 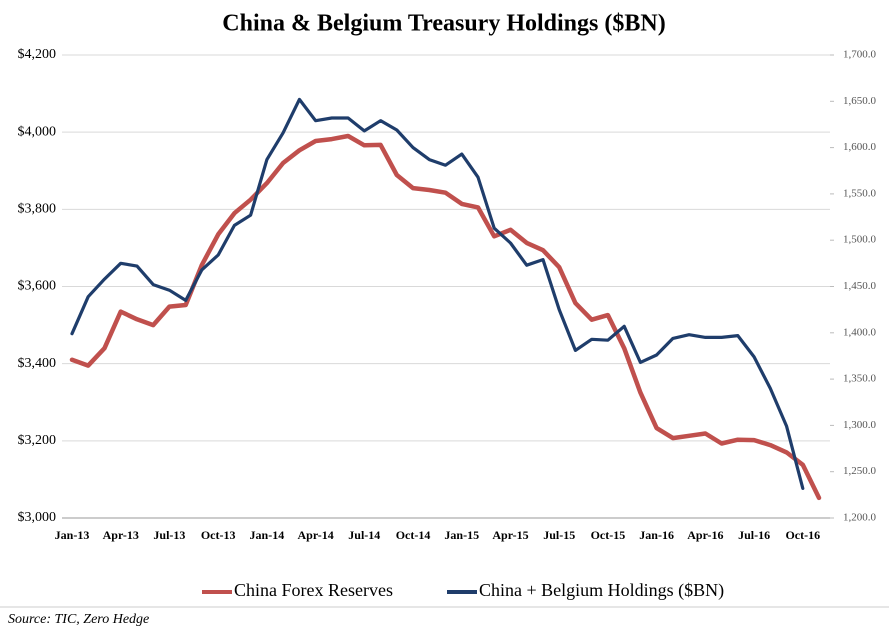 I want to click on x-tick-label: Jul-15, so click(x=559, y=535).